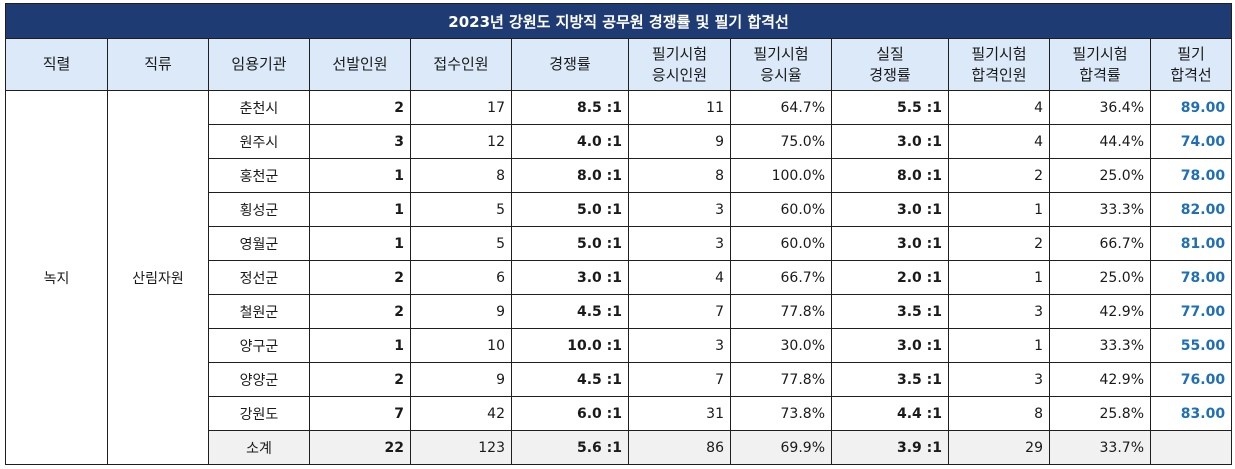  I want to click on passed-cell: 29, so click(999, 447).